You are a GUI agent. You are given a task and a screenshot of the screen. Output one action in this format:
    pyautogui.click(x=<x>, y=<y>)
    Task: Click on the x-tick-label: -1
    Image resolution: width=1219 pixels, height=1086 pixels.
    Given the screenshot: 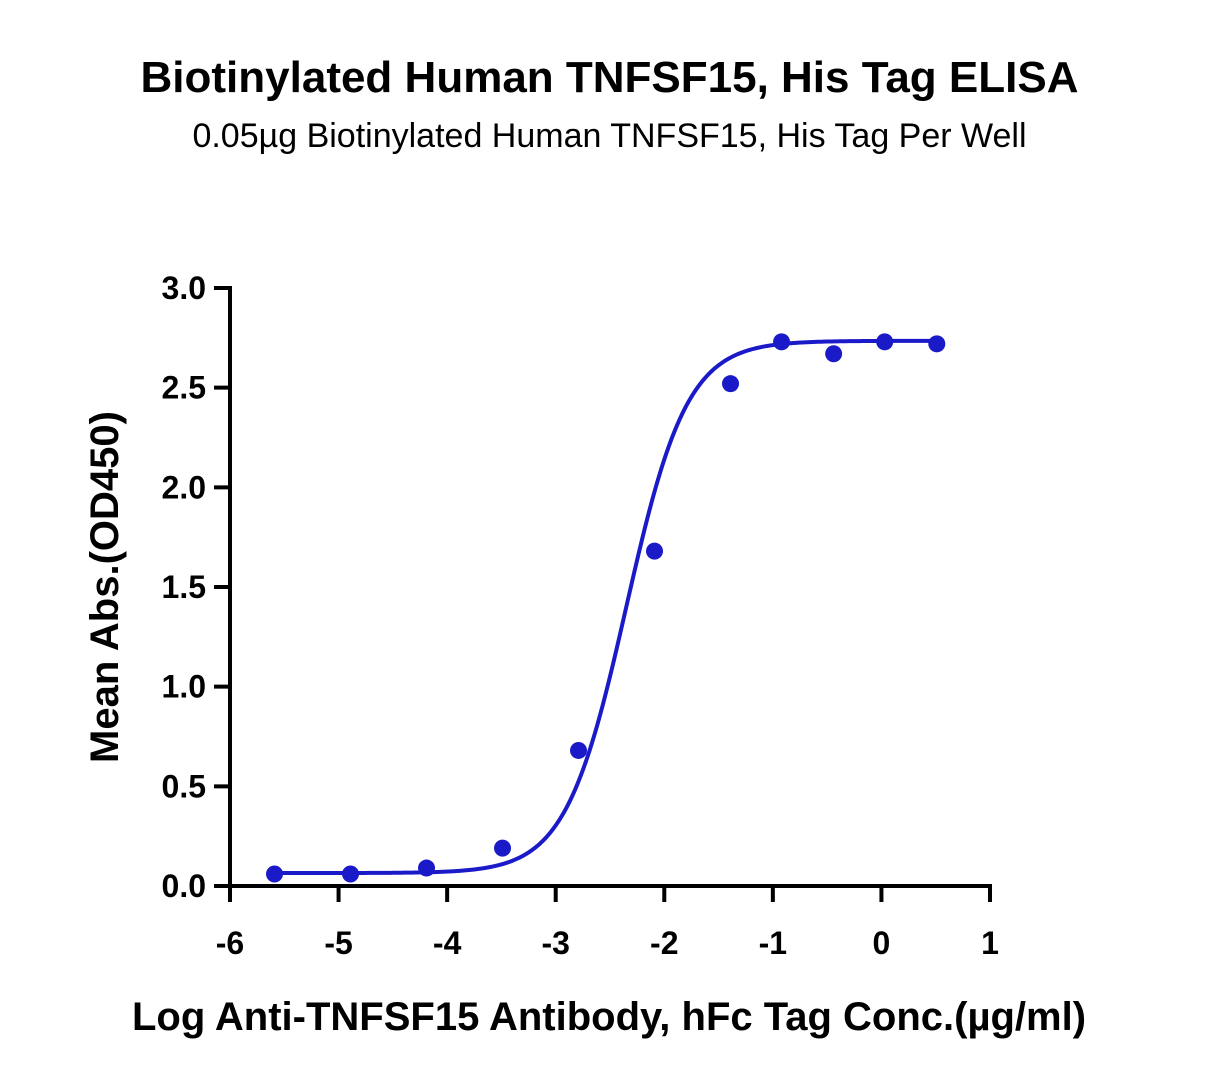 What is the action you would take?
    pyautogui.click(x=773, y=943)
    